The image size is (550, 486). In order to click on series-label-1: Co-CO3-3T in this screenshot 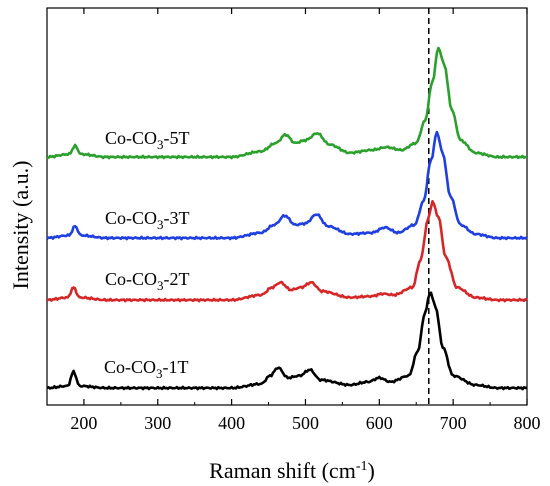, I will do `click(147, 220)`.